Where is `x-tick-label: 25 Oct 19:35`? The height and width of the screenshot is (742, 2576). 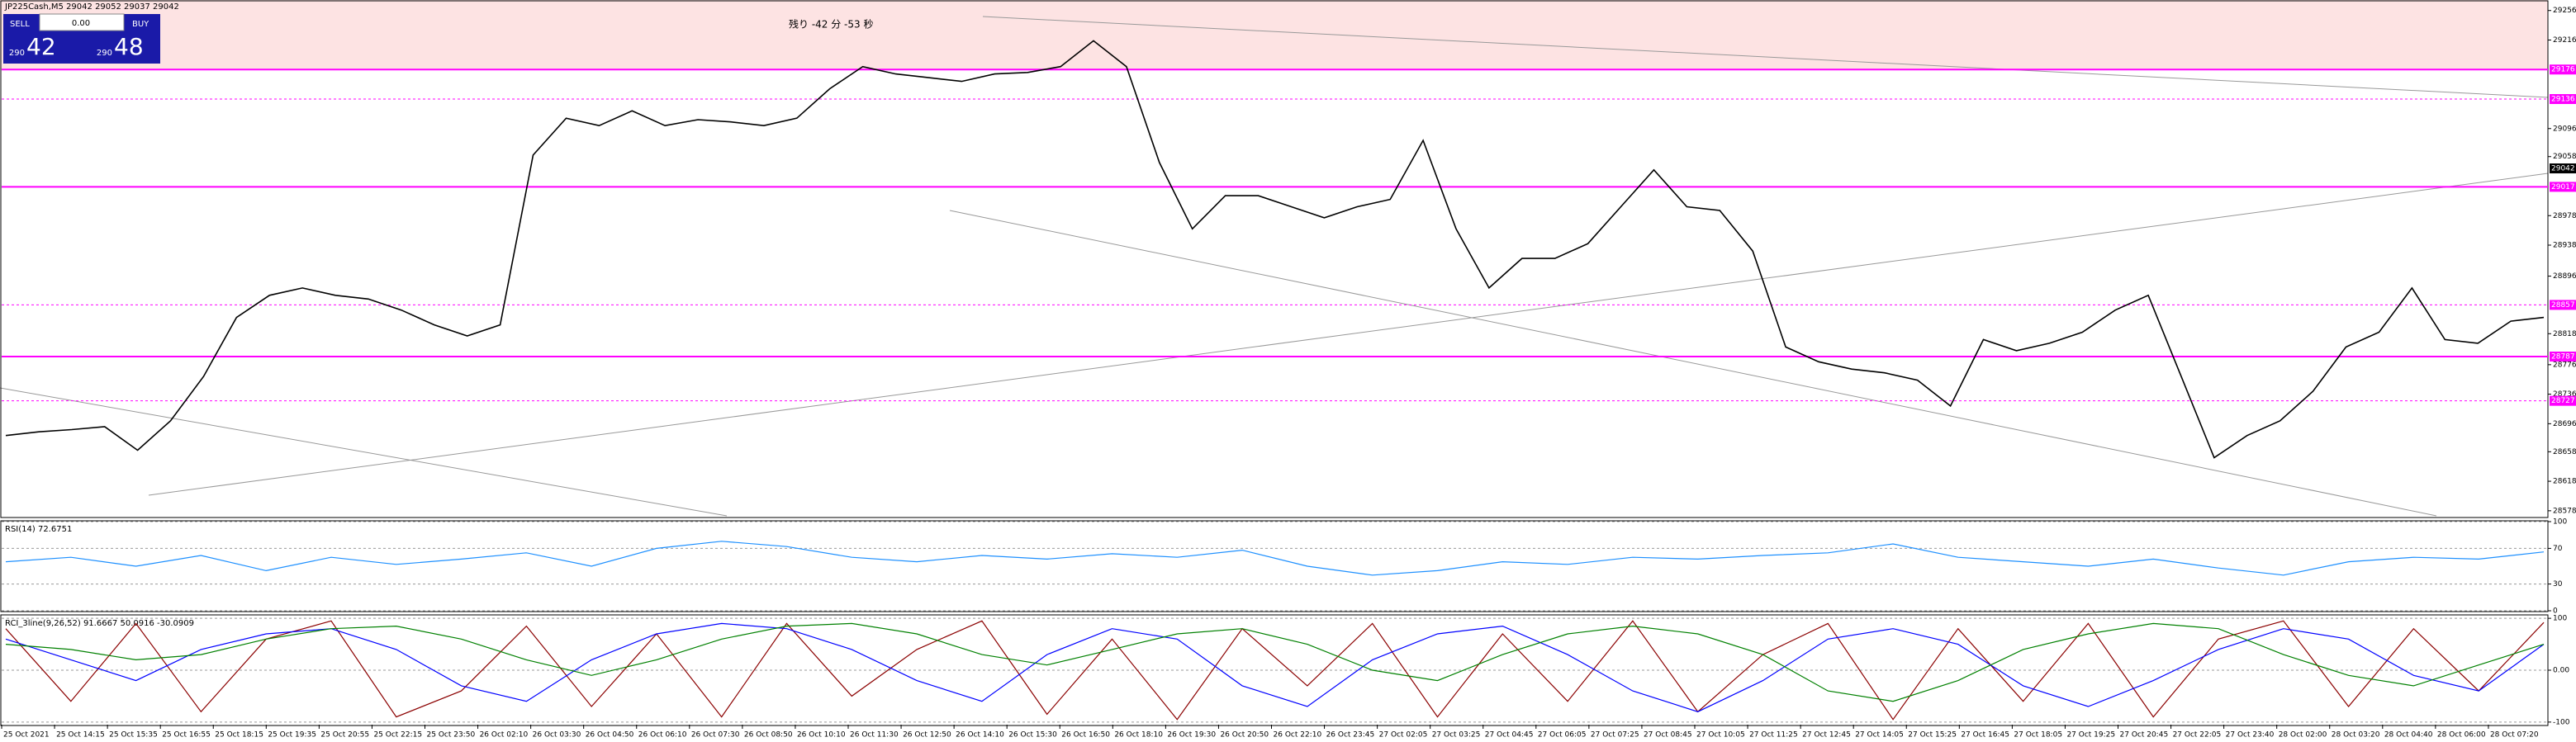
x-tick-label: 25 Oct 19:35 is located at coordinates (292, 735).